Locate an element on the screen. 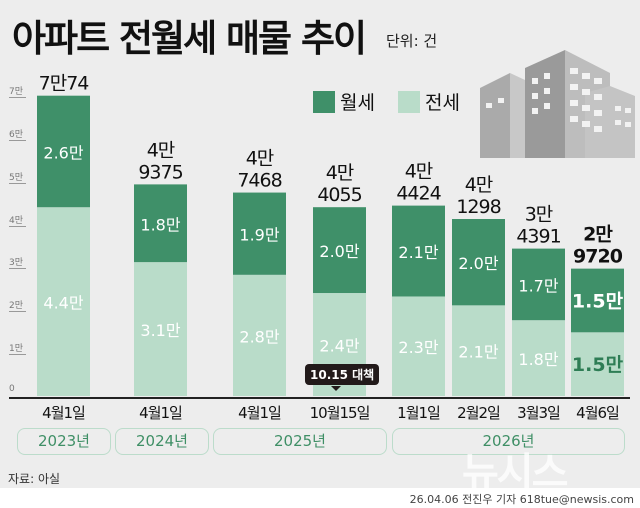 This screenshot has height=508, width=640. total-label: 4424 is located at coordinates (418, 194).